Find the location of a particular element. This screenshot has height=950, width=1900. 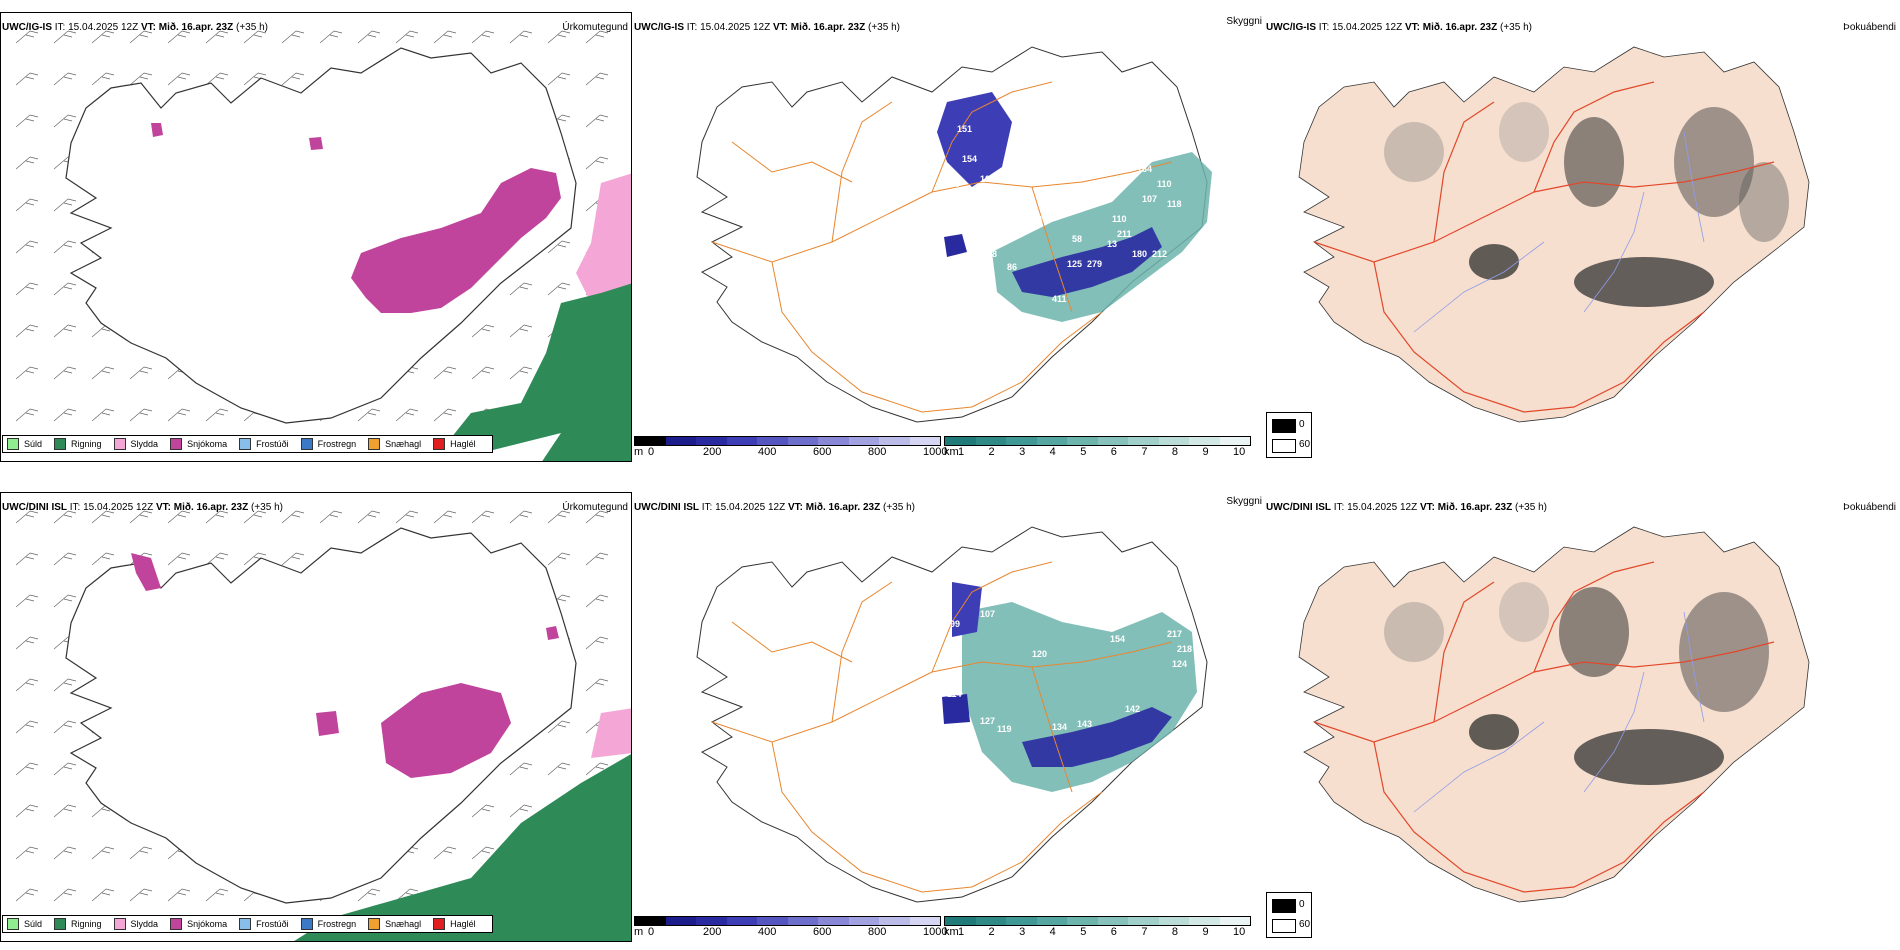

legend-label: Snæhagl is located at coordinates (403, 444).